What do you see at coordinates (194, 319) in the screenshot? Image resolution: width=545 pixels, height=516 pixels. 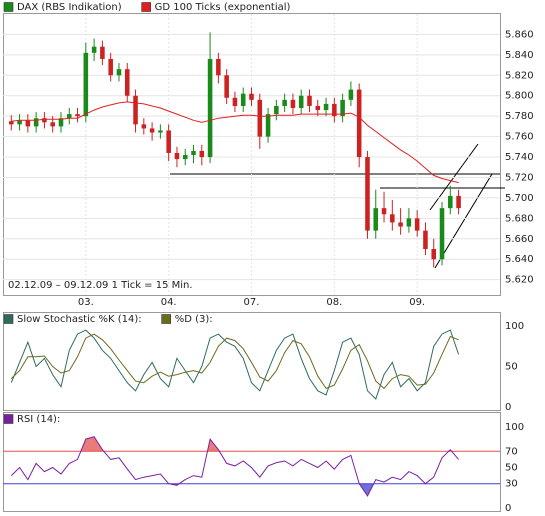 I see `legend-label: %D (3):` at bounding box center [194, 319].